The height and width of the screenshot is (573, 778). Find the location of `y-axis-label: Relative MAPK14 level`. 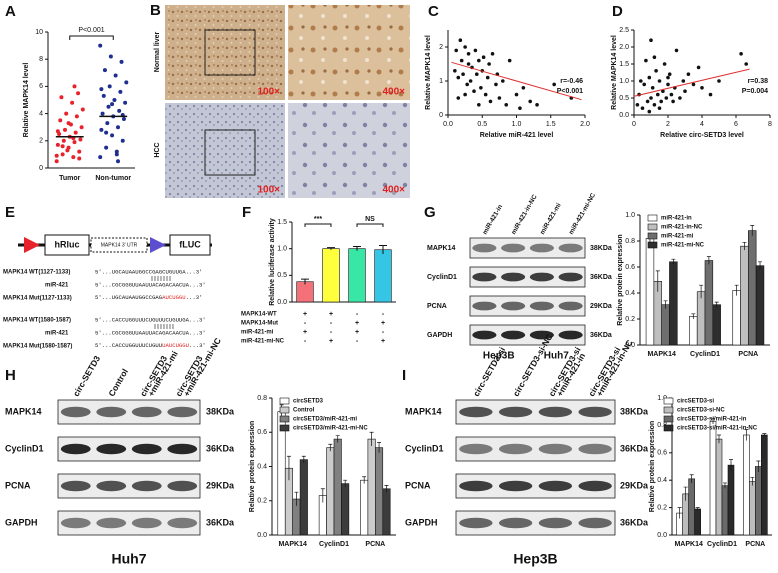

y-axis-label: Relative MAPK14 level is located at coordinates (614, 72).